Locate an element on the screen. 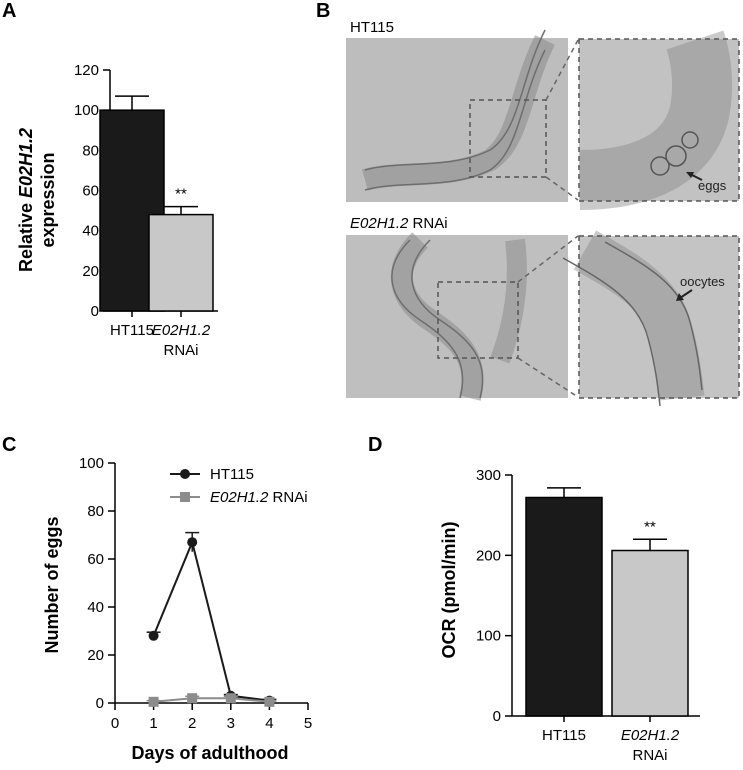  legend-label-rnai: E02H1.2 RNAi is located at coordinates (259, 497).